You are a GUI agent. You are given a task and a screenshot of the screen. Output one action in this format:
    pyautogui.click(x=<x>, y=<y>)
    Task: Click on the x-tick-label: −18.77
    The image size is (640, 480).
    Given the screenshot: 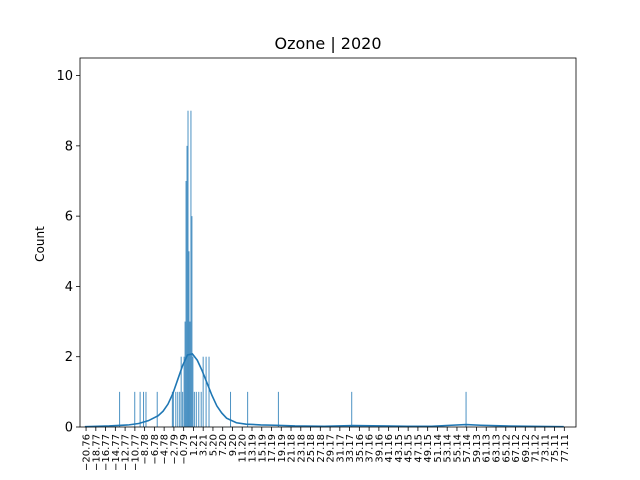 What is the action you would take?
    pyautogui.click(x=96, y=452)
    